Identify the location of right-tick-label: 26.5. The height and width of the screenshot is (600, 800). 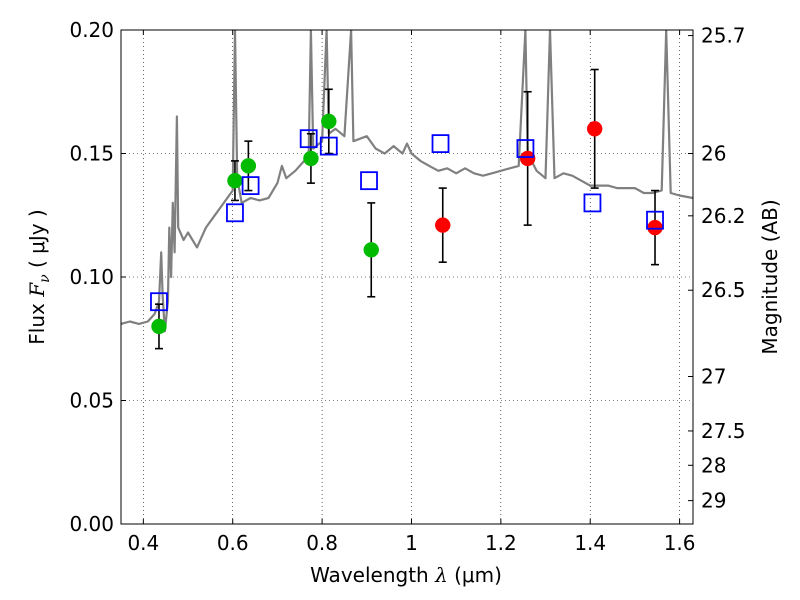
(723, 290).